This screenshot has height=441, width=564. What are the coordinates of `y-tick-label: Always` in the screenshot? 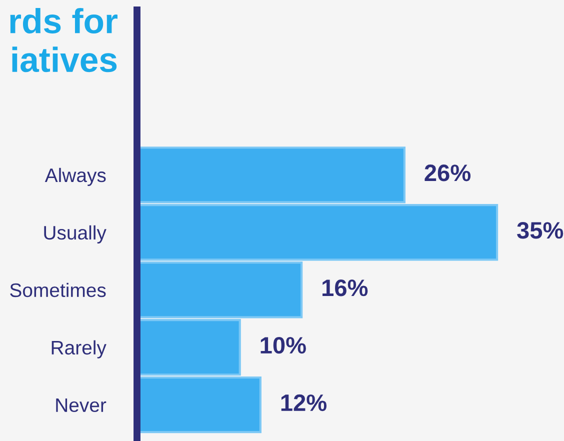 It's located at (75, 177).